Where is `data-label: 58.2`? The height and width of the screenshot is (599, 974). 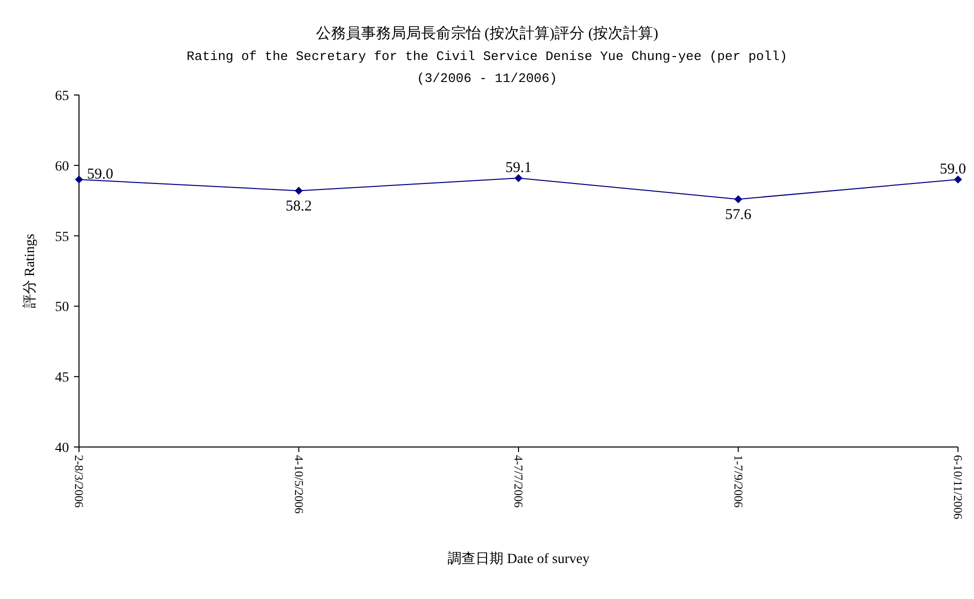 data-label: 58.2 is located at coordinates (299, 206).